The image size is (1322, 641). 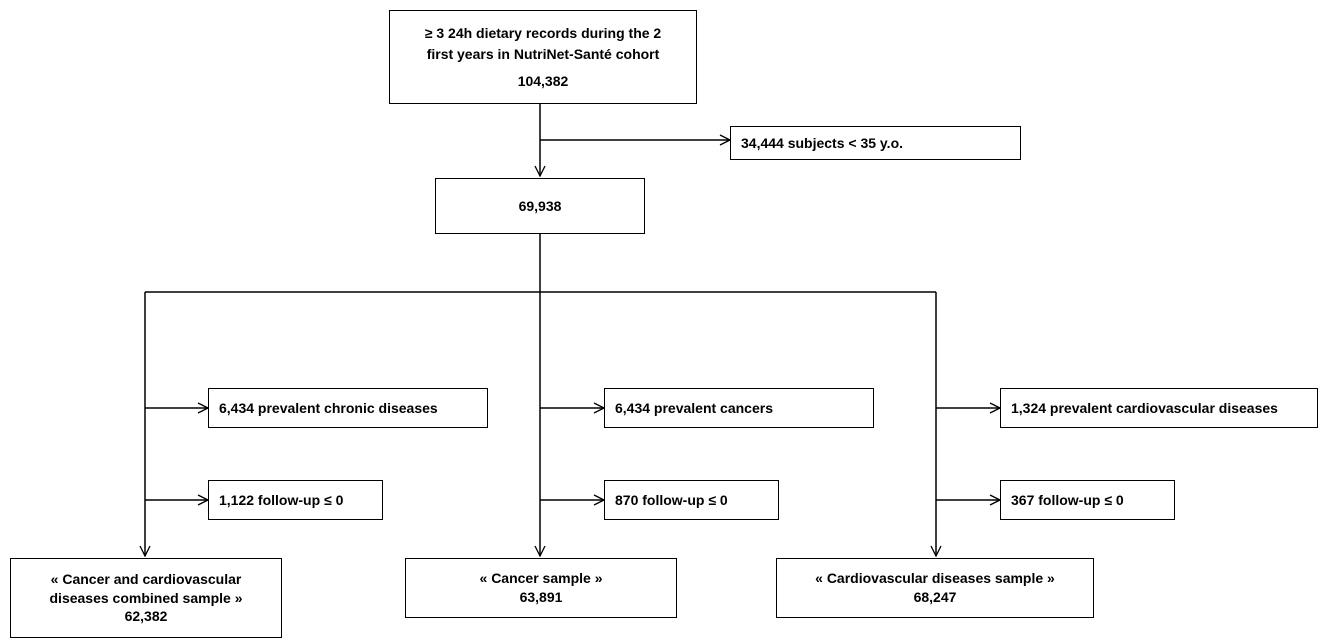 I want to click on excl-age-label: 34,444 subjects < 35 y.o., so click(x=822, y=142).